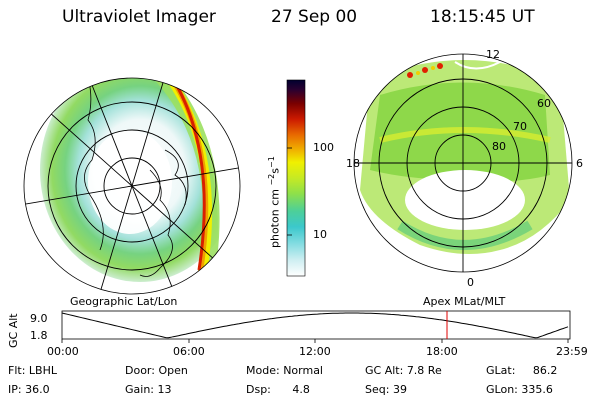 This screenshot has height=400, width=600. What do you see at coordinates (320, 234) in the screenshot?
I see `colorbar-tick-10: 10` at bounding box center [320, 234].